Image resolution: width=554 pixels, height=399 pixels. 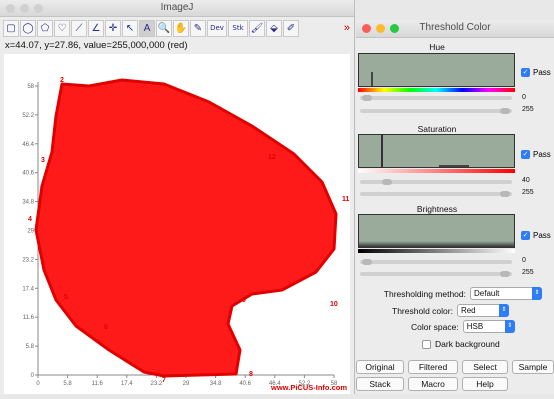 I want to click on magnifier-tool-icon: 🔍, so click(x=164, y=28).